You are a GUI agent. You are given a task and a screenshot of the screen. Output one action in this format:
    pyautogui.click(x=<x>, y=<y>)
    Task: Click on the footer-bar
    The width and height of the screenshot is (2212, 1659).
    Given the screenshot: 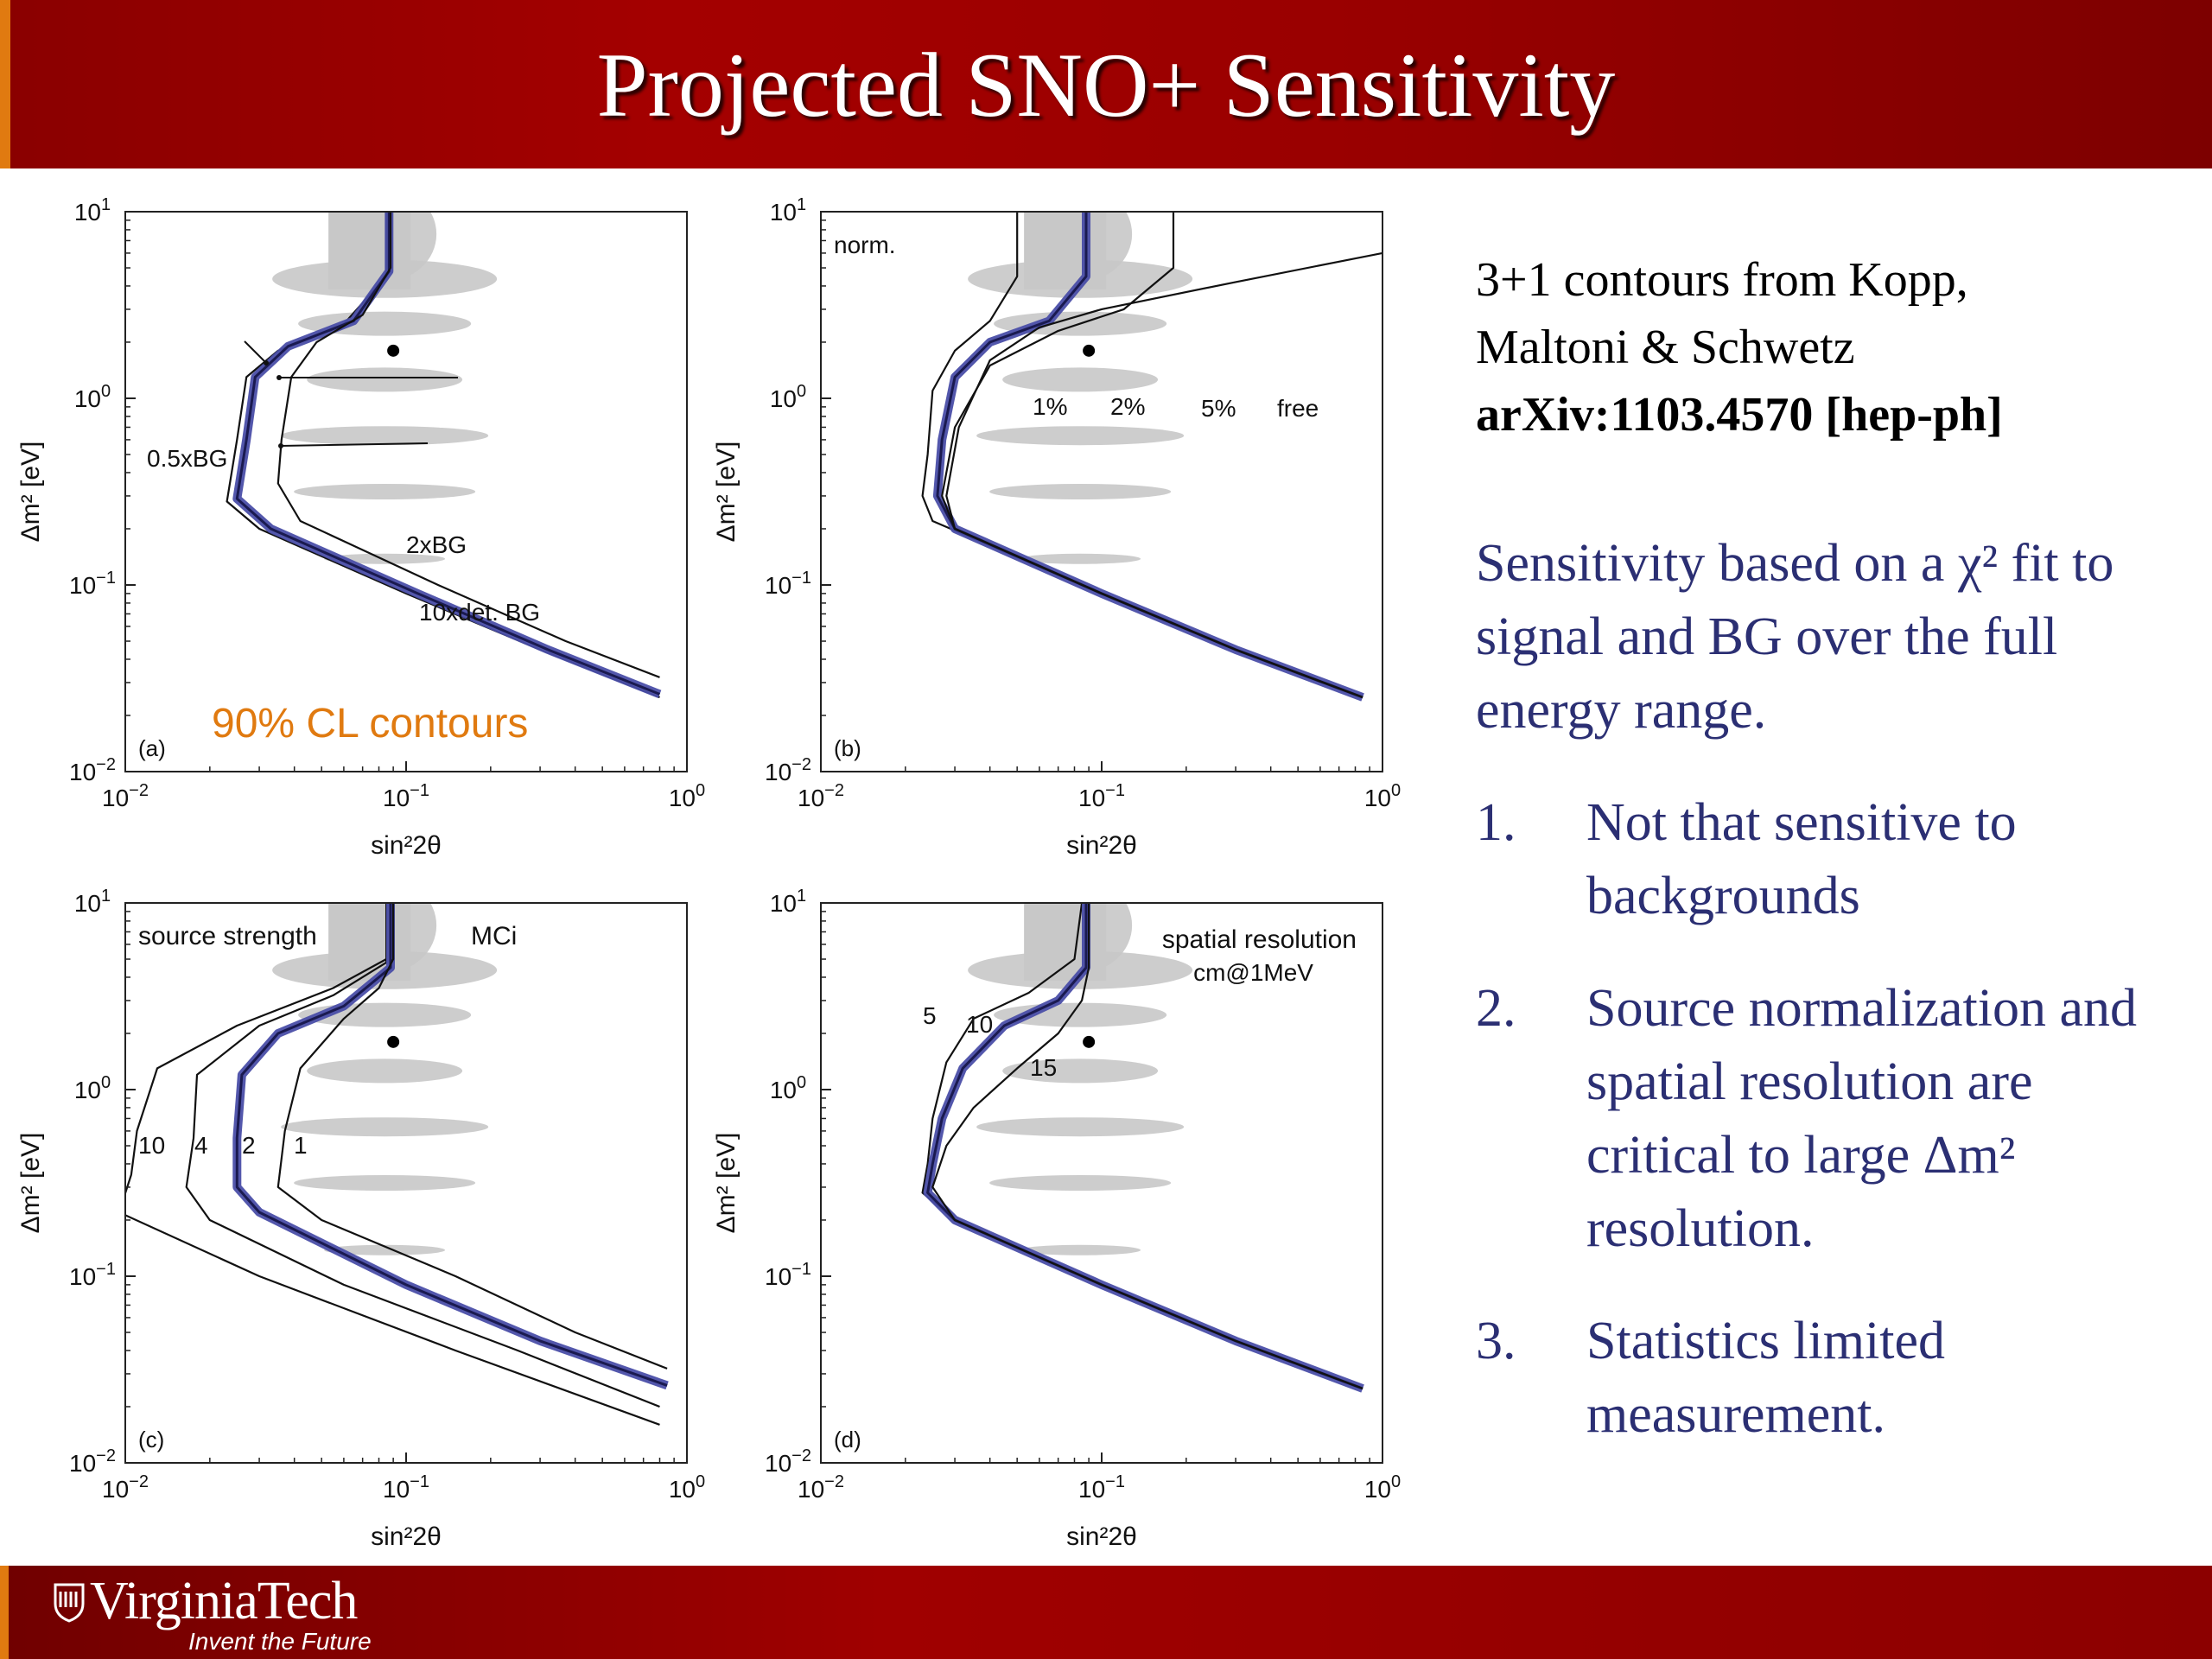 What is the action you would take?
    pyautogui.click(x=1106, y=1612)
    